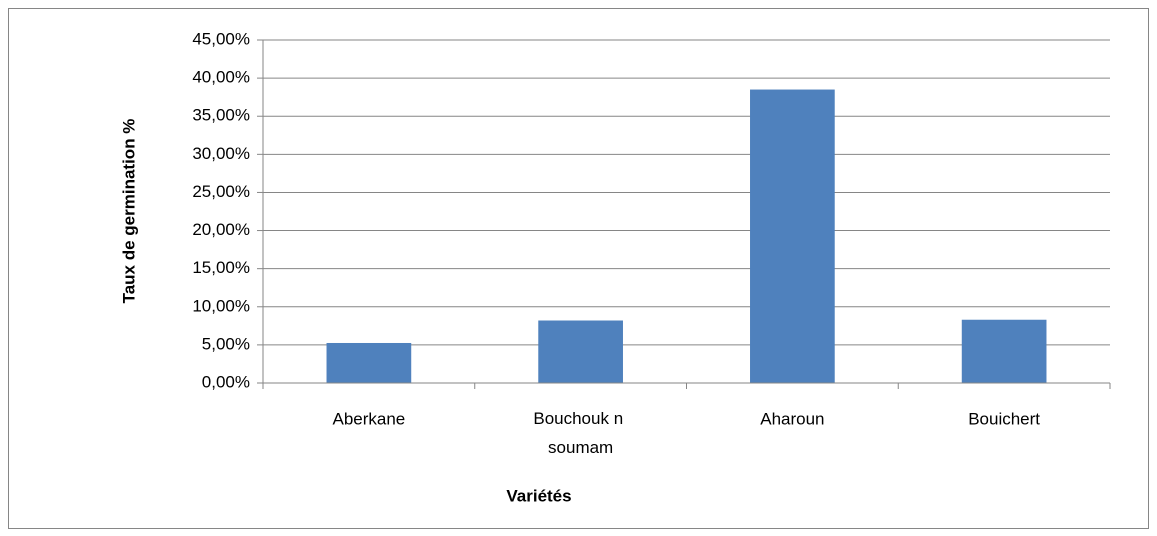  Describe the element at coordinates (221, 305) in the screenshot. I see `y-tick-label: 10,00%` at that location.